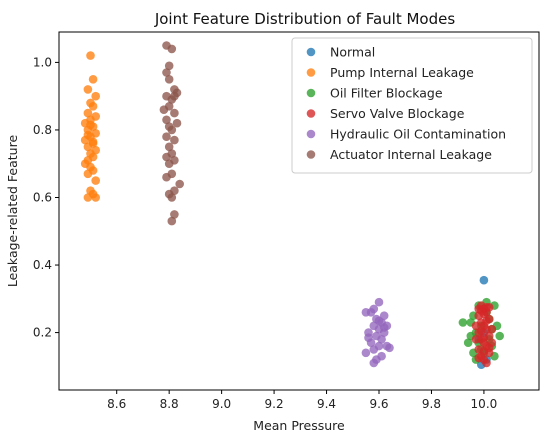 The height and width of the screenshot is (437, 550). I want to click on y-axis: 0.2 0.4 0.6 0.8 1.0, so click(46, 197).